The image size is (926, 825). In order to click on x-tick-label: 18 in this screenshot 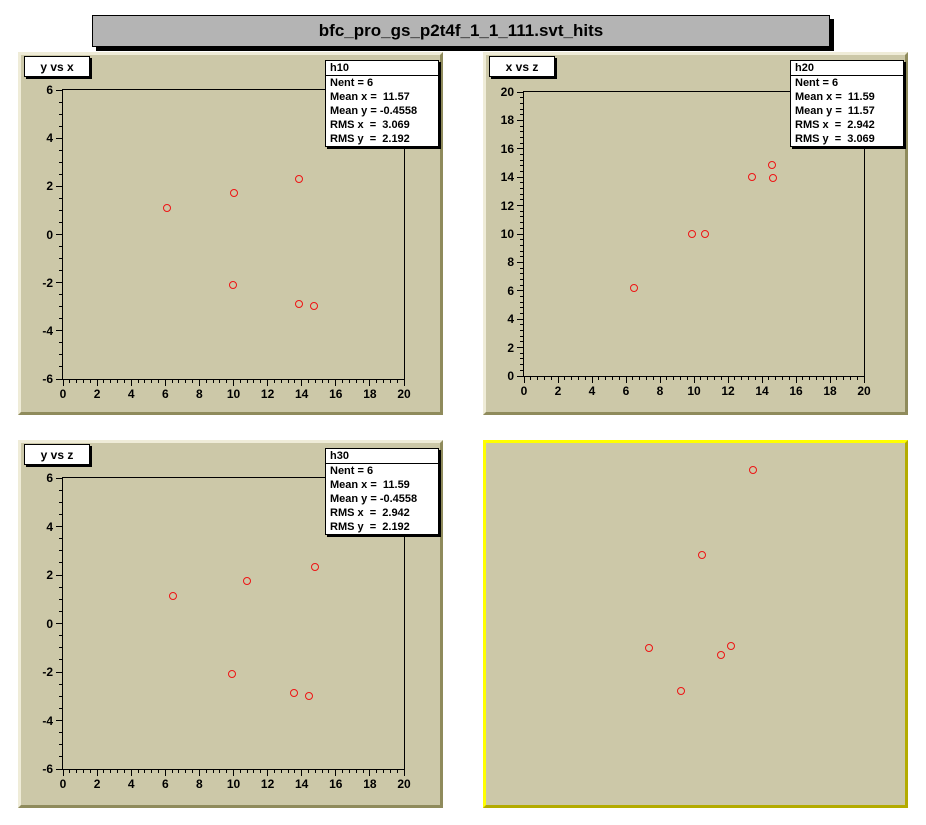, I will do `click(370, 784)`.